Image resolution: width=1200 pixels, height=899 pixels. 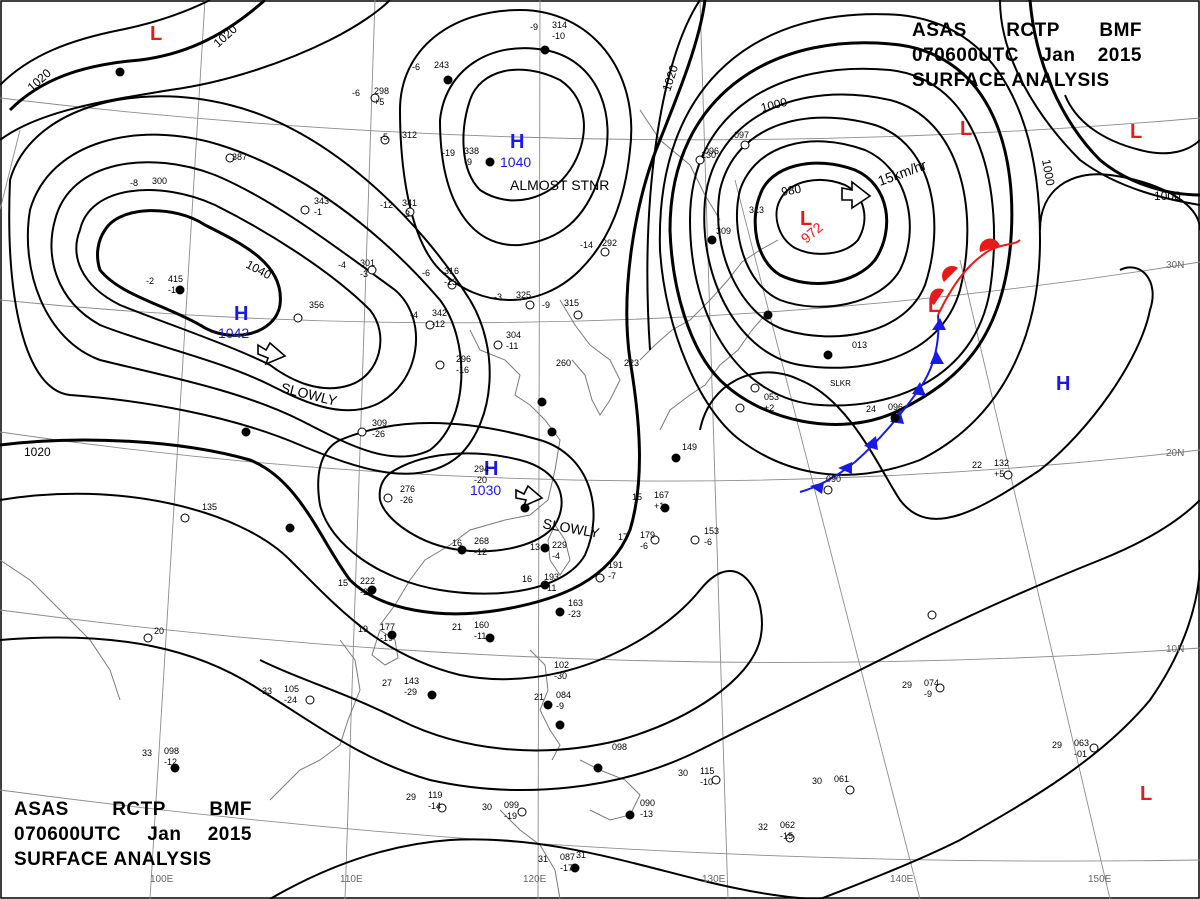 What do you see at coordinates (711, 151) in the screenshot?
I see `station-pressure: 096` at bounding box center [711, 151].